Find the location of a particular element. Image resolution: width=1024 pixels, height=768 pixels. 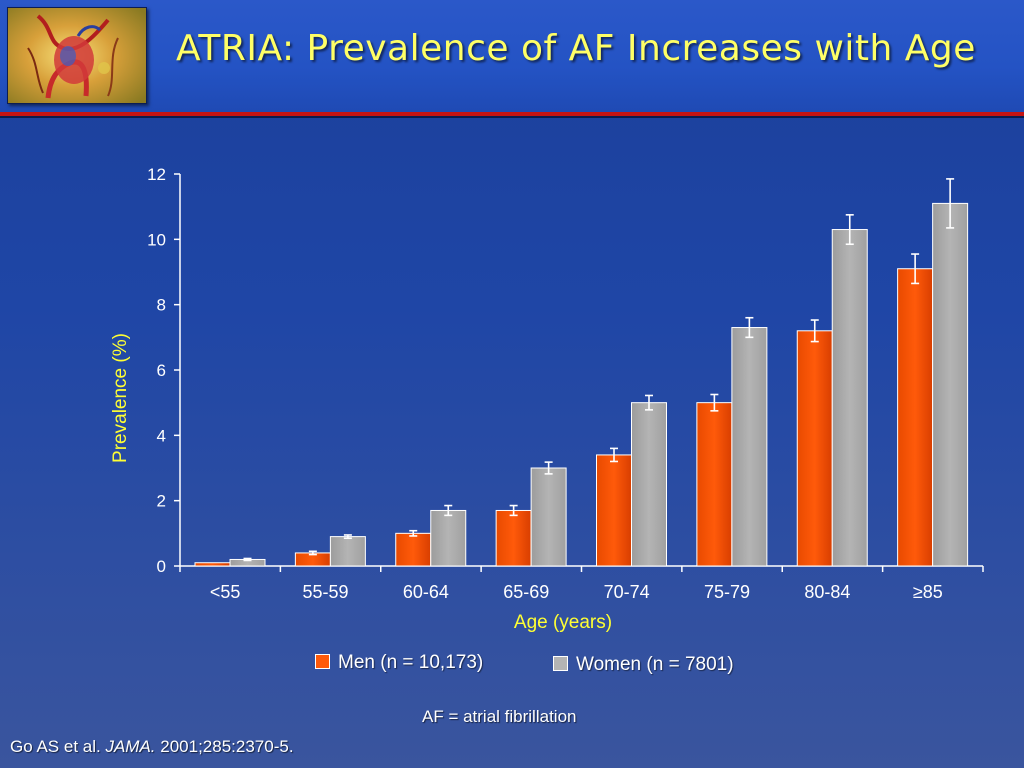

citation: Go AS et al. JAMA. 2001;285:2370-5. is located at coordinates (152, 747).